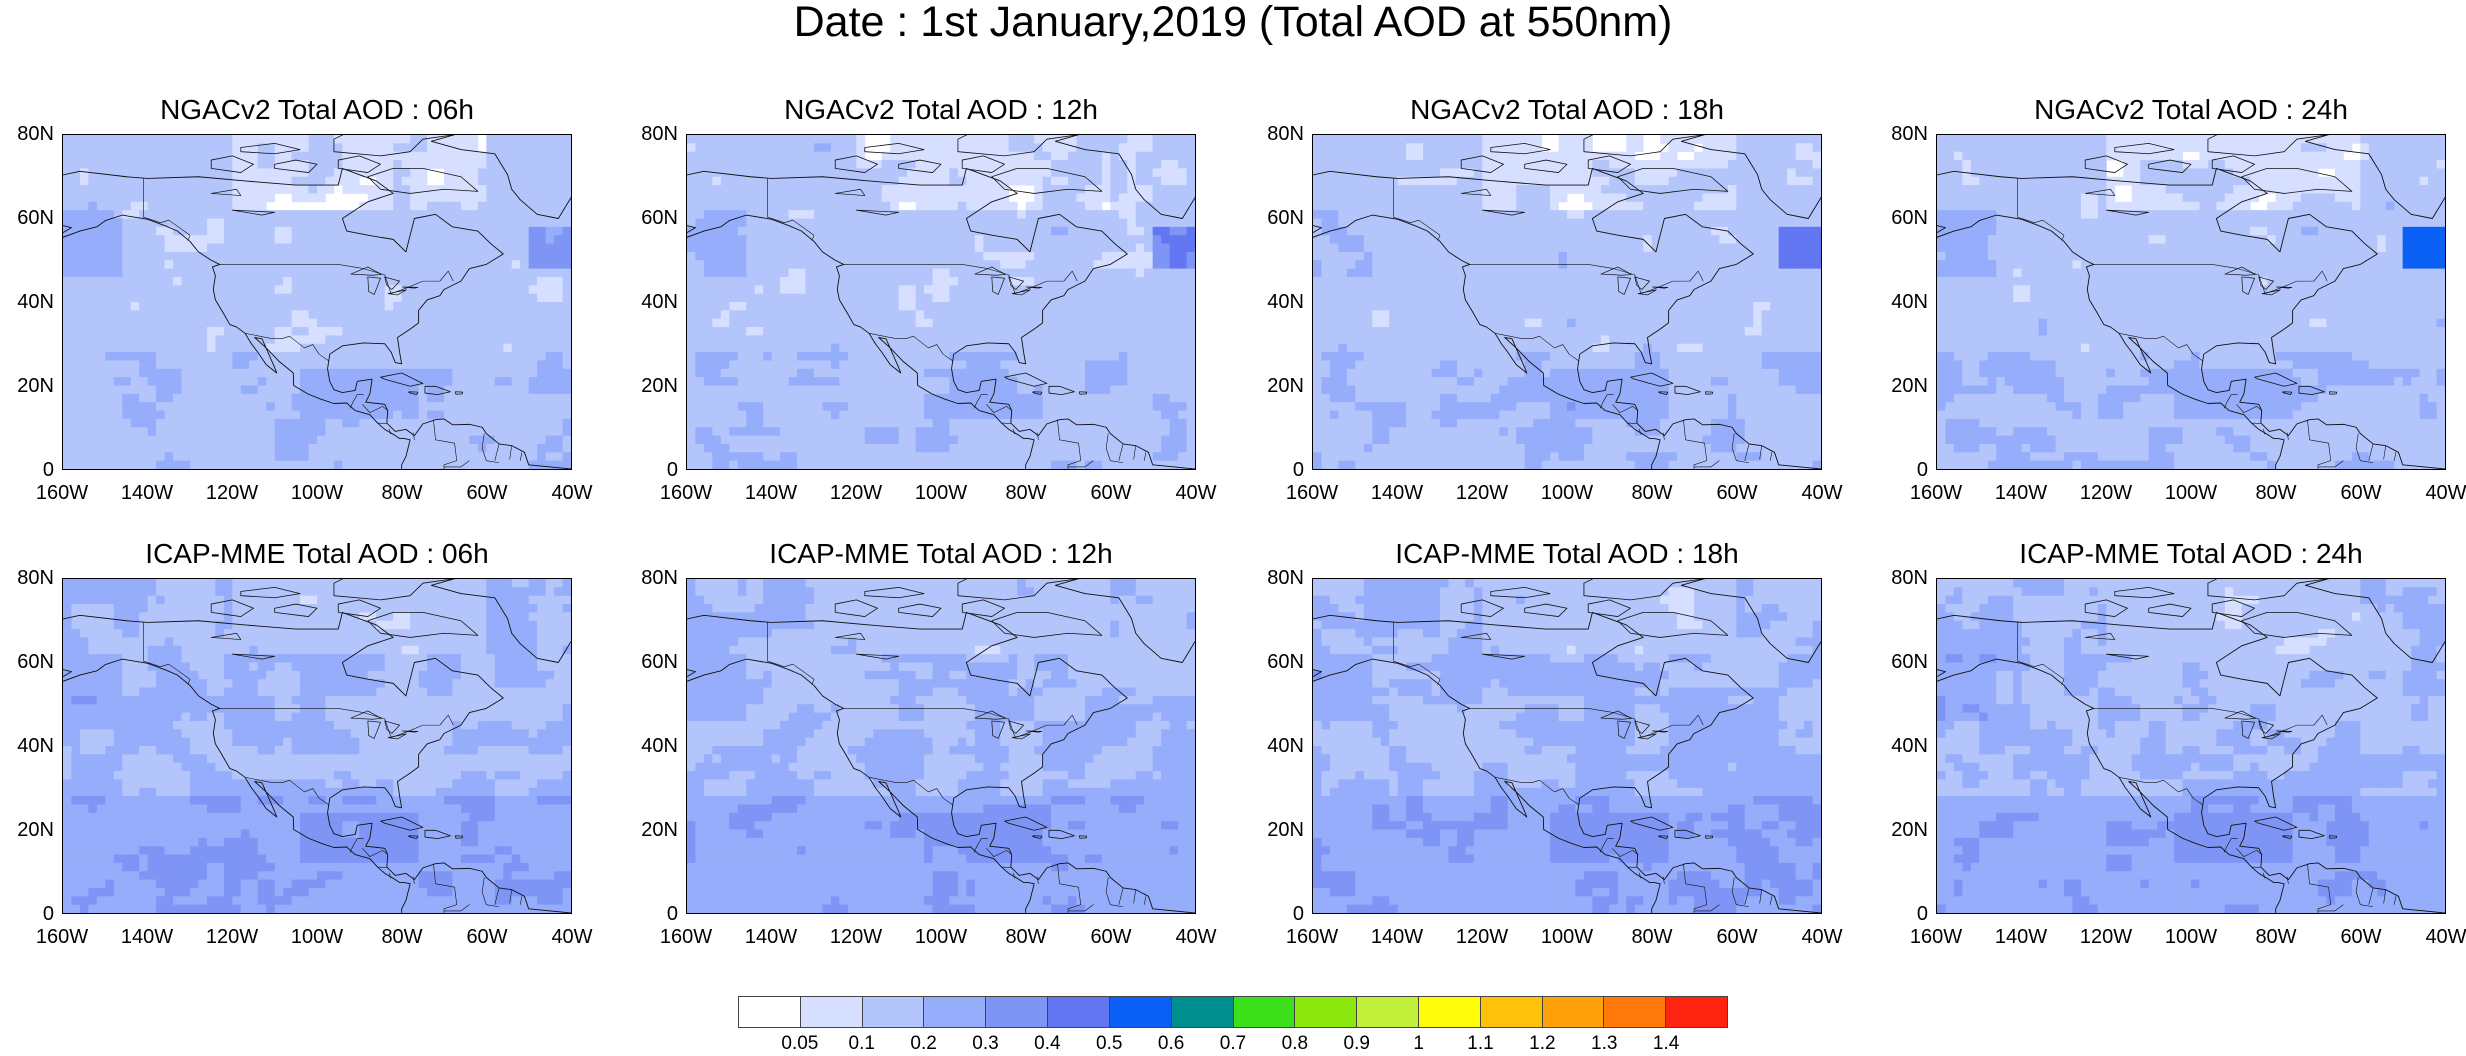  What do you see at coordinates (393, 146) in the screenshot?
I see `arctic-island-coastline` at bounding box center [393, 146].